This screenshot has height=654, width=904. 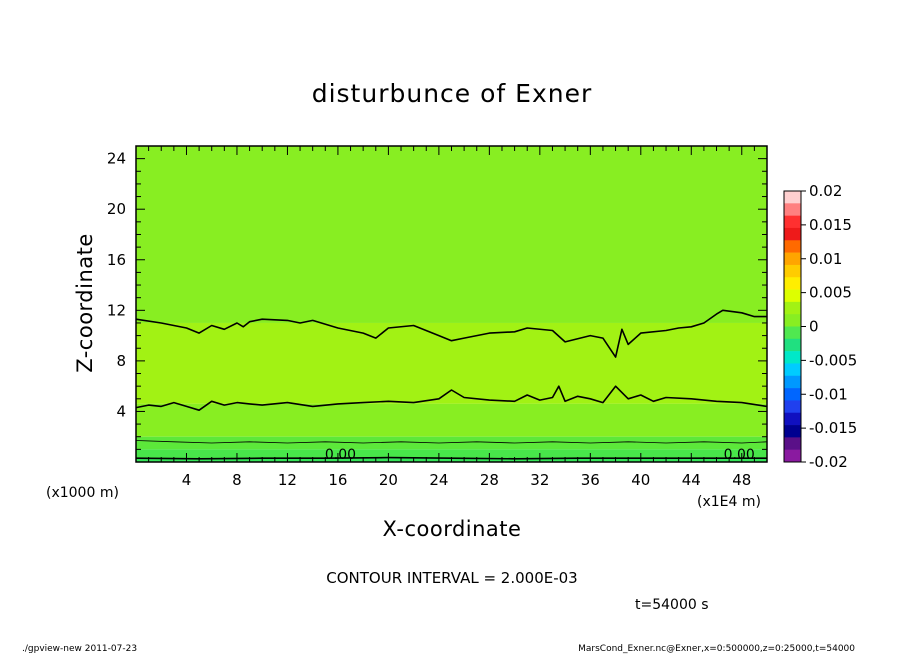 I want to click on x-tick-label: 32, so click(x=539, y=480).